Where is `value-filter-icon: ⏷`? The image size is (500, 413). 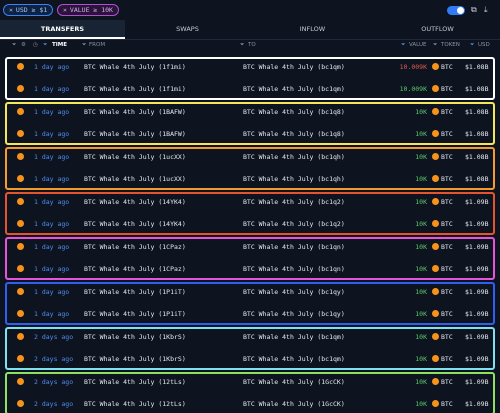
value-filter-icon: ⏷ is located at coordinates (403, 45).